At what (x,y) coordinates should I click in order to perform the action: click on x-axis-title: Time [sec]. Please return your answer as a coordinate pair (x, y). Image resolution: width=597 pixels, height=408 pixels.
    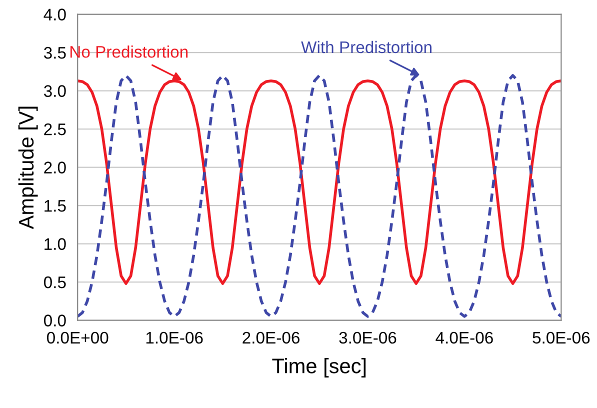
    Looking at the image, I should click on (319, 368).